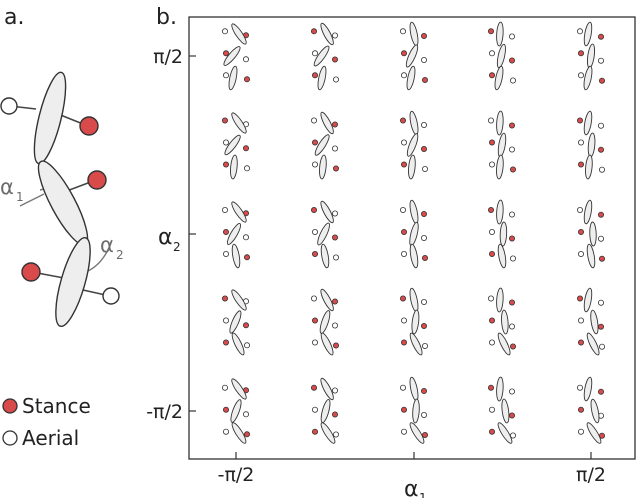 The image size is (640, 498). Describe the element at coordinates (10, 406) in the screenshot. I see `legend-stance-marker` at that location.